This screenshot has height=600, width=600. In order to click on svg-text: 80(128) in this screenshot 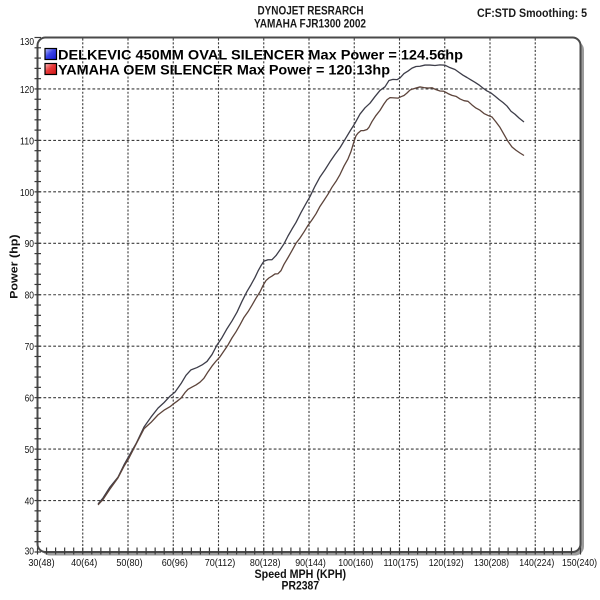, I will do `click(265, 563)`.